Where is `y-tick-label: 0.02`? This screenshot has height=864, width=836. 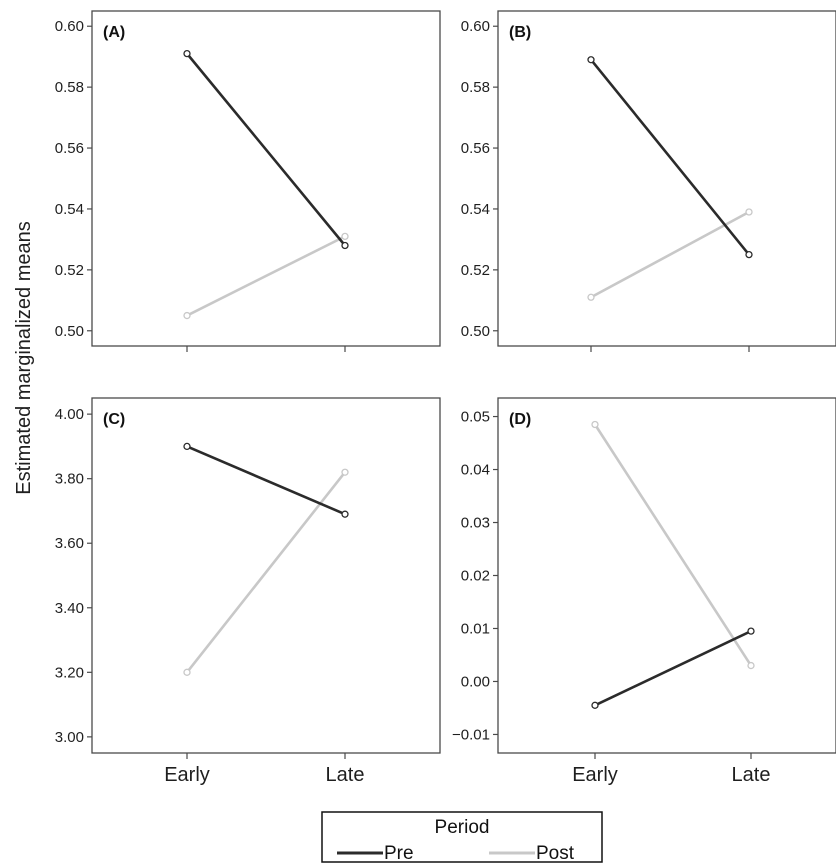
y-tick-label: 0.02 is located at coordinates (475, 576).